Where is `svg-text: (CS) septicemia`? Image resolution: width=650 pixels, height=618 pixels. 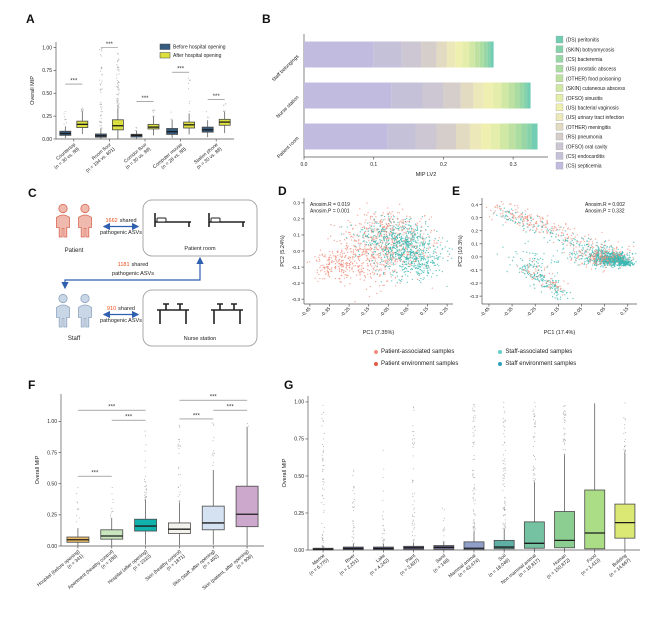
svg-text: (CS) septicemia is located at coordinates (584, 167).